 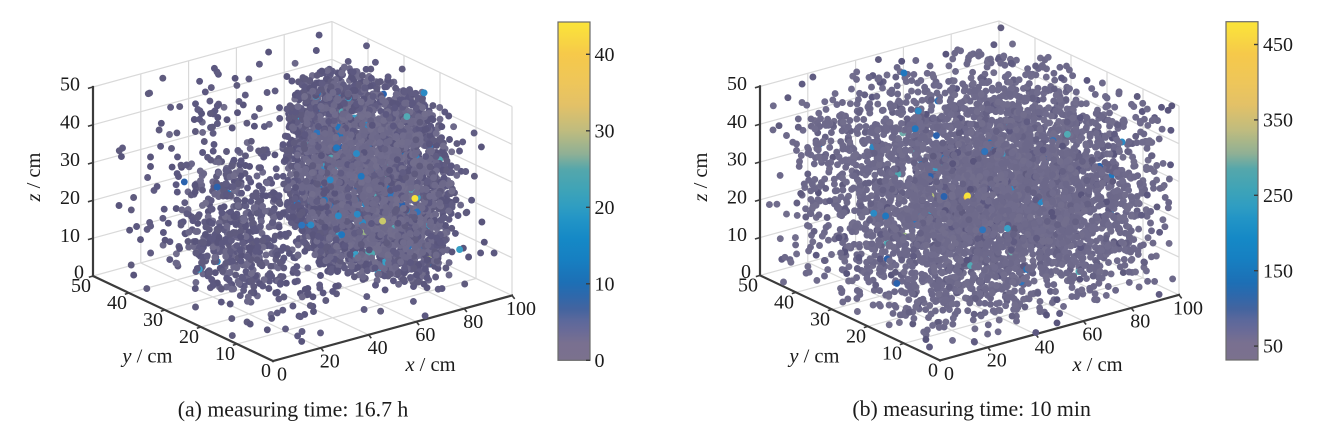 What do you see at coordinates (293, 409) in the screenshot?
I see `svg-text: (a) measuring time: 16.7 h` at bounding box center [293, 409].